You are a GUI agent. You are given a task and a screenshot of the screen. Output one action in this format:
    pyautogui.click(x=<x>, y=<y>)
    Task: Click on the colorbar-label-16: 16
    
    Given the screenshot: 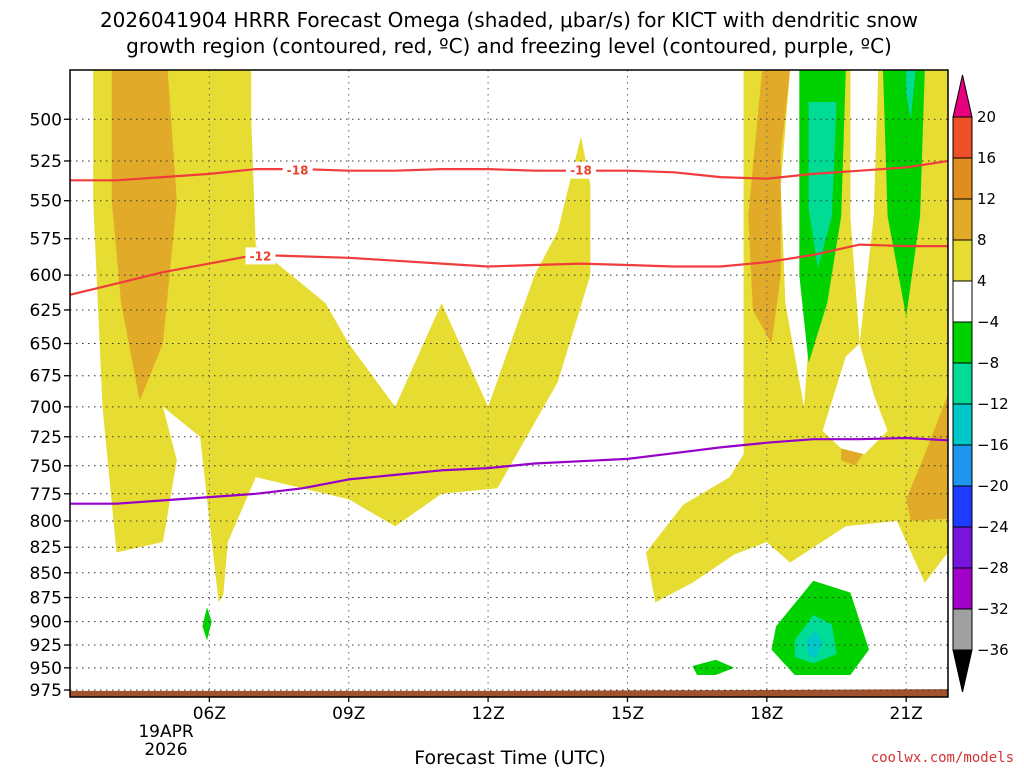 What is the action you would take?
    pyautogui.click(x=986, y=158)
    